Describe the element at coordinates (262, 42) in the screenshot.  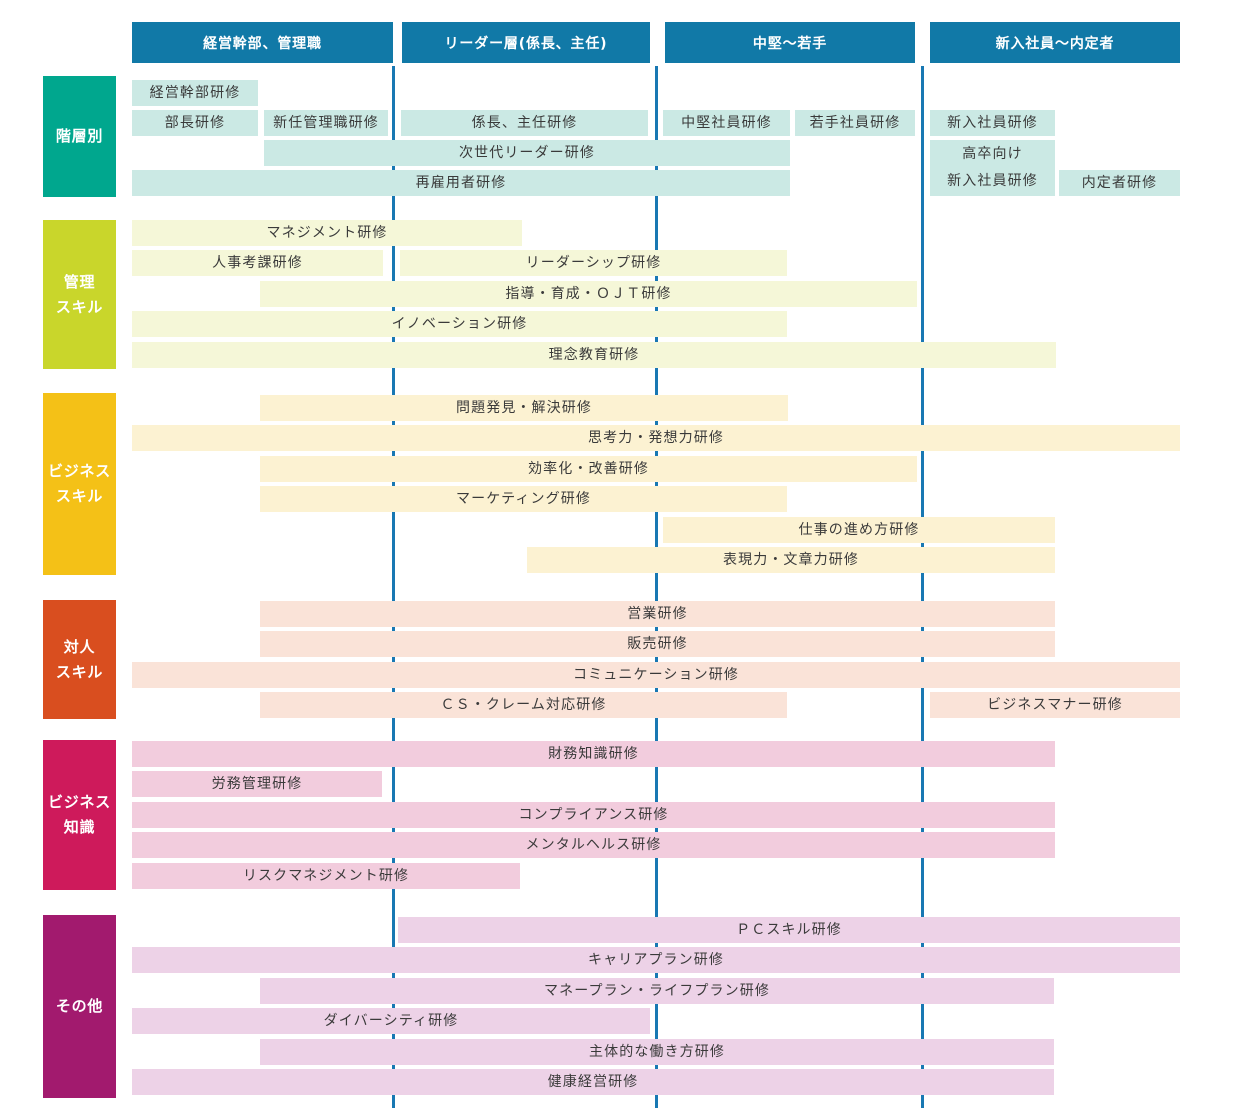
I see `header-column-0: 経営幹部、管理職` at that location.